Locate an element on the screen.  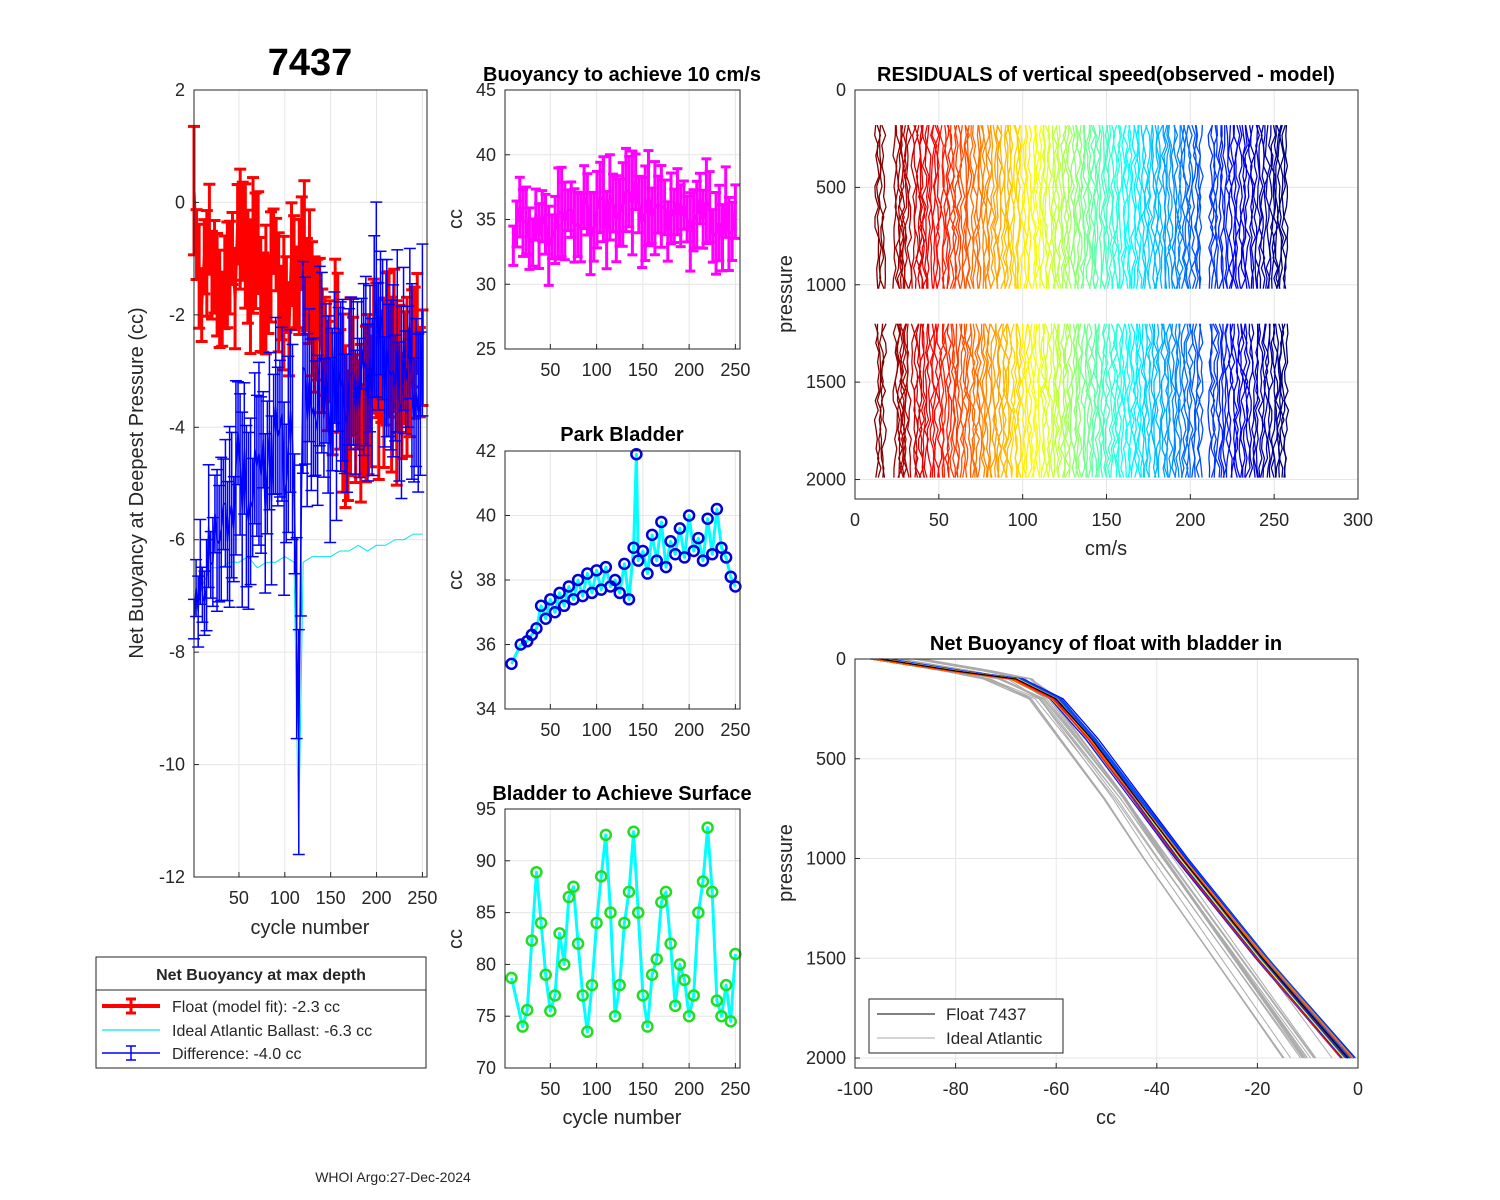
tick-label-x: 50 is located at coordinates (939, 520).